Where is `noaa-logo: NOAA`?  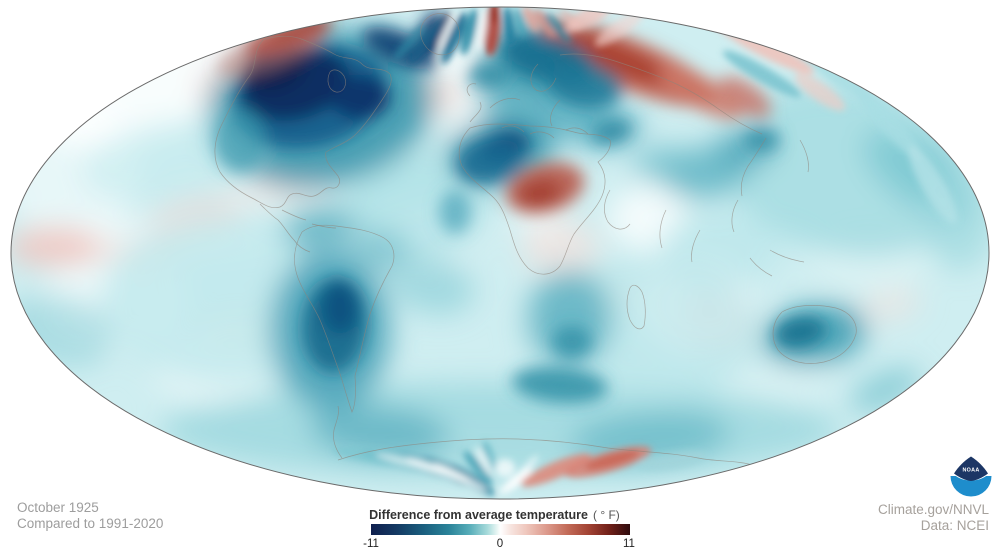
noaa-logo: NOAA is located at coordinates (971, 476).